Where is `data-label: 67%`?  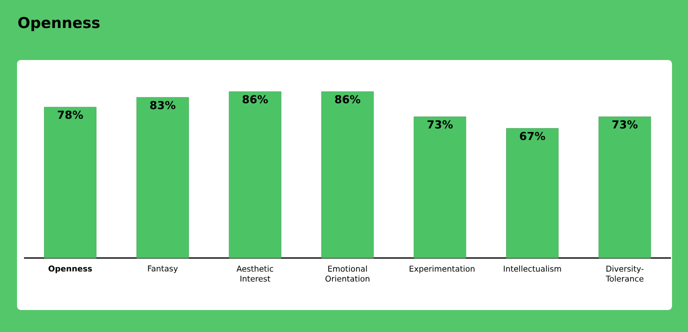 data-label: 67% is located at coordinates (533, 136).